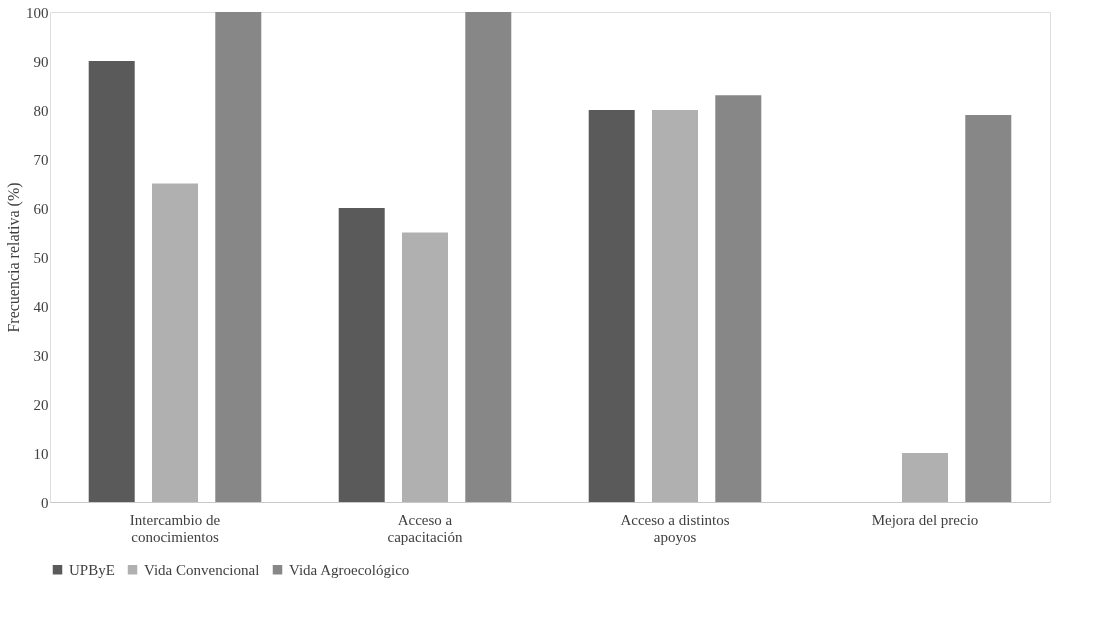  I want to click on y-tick-label: 40, so click(41, 306).